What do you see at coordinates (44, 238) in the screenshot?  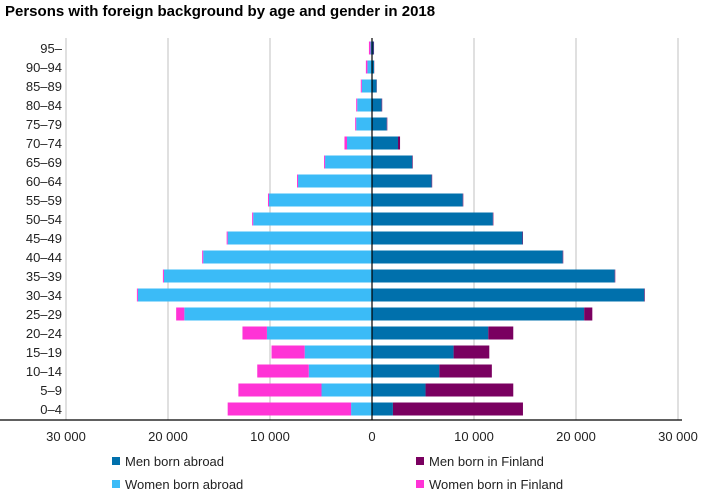 I see `y-tick-label: 45–49` at bounding box center [44, 238].